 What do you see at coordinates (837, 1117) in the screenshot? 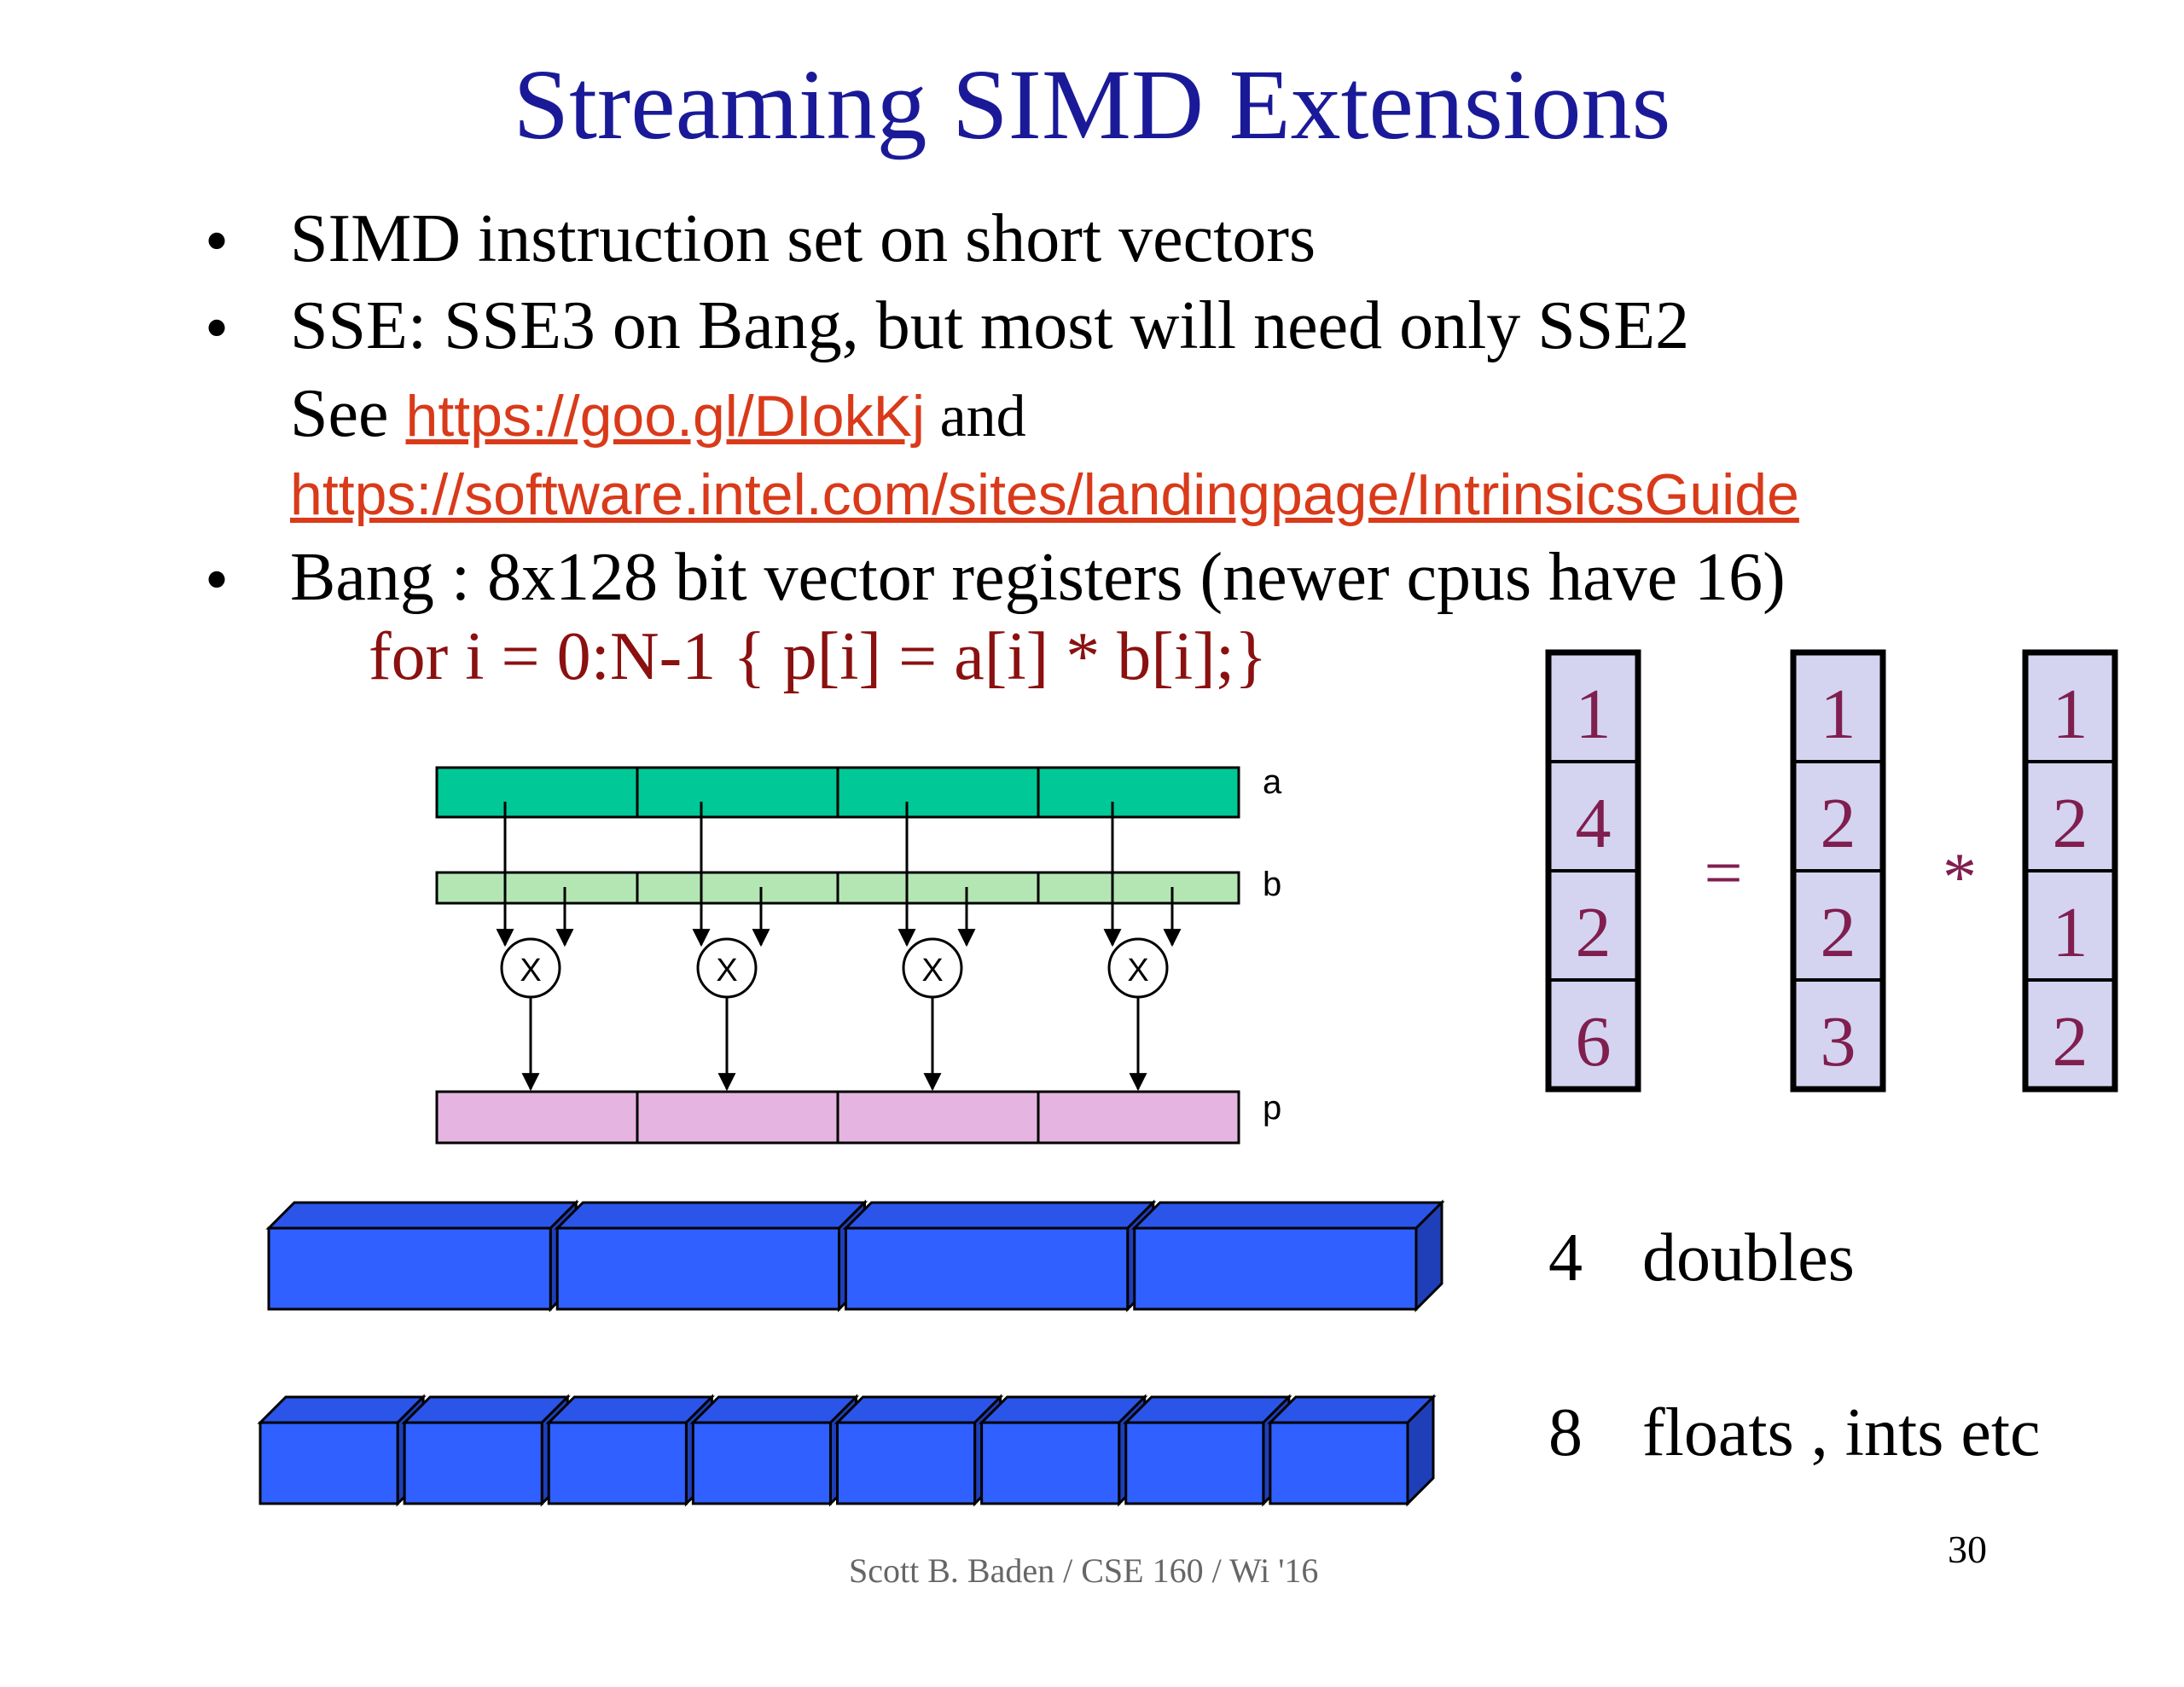
I see `register-p` at bounding box center [837, 1117].